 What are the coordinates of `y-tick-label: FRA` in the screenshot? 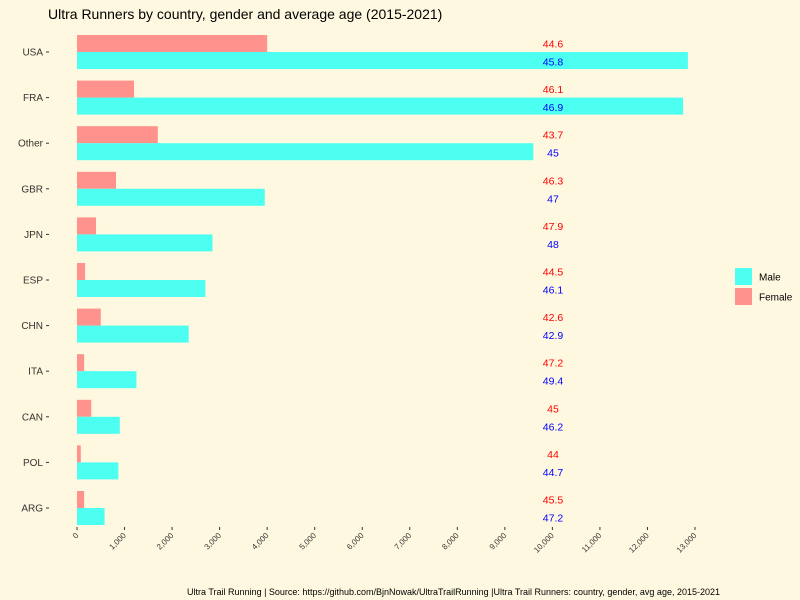 It's located at (33, 98).